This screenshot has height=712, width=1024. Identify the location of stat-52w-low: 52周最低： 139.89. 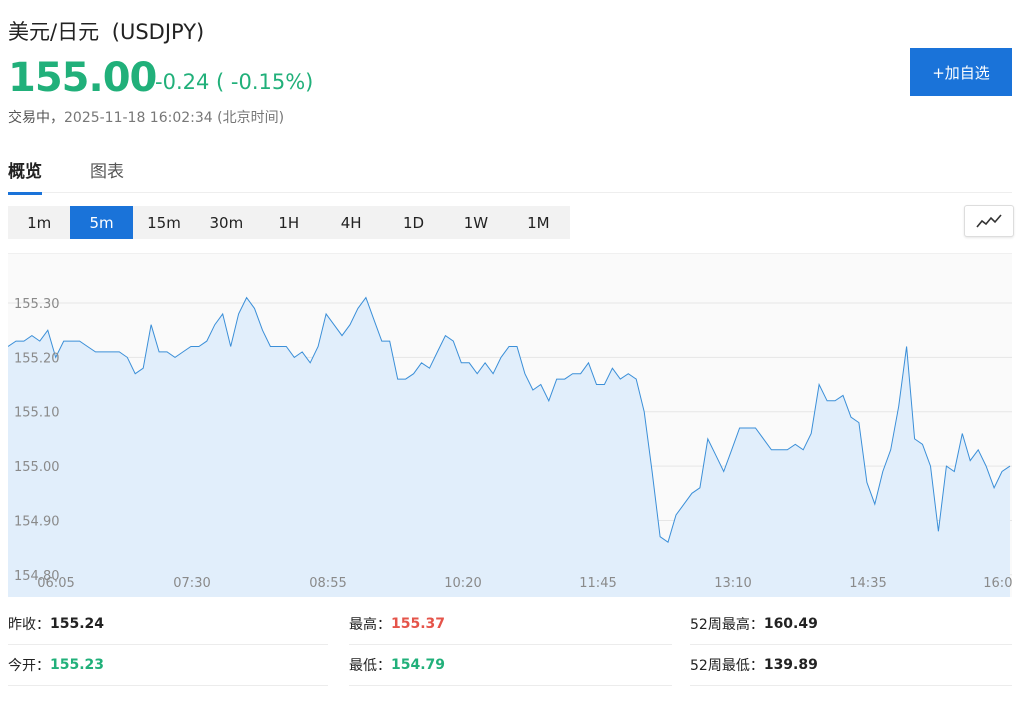
(851, 665).